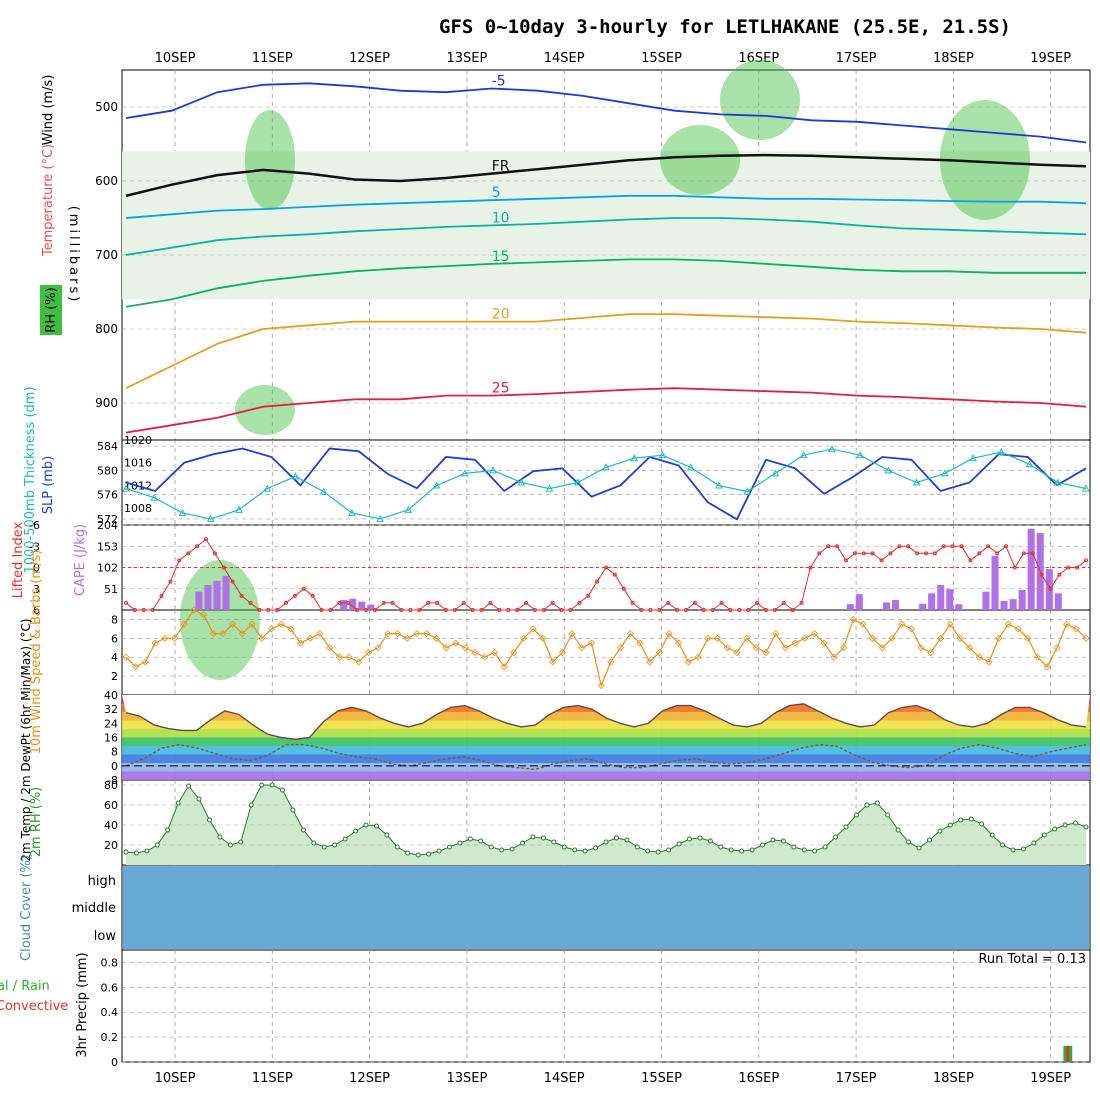 This screenshot has width=1100, height=1100. What do you see at coordinates (501, 257) in the screenshot?
I see `contour-label: 15` at bounding box center [501, 257].